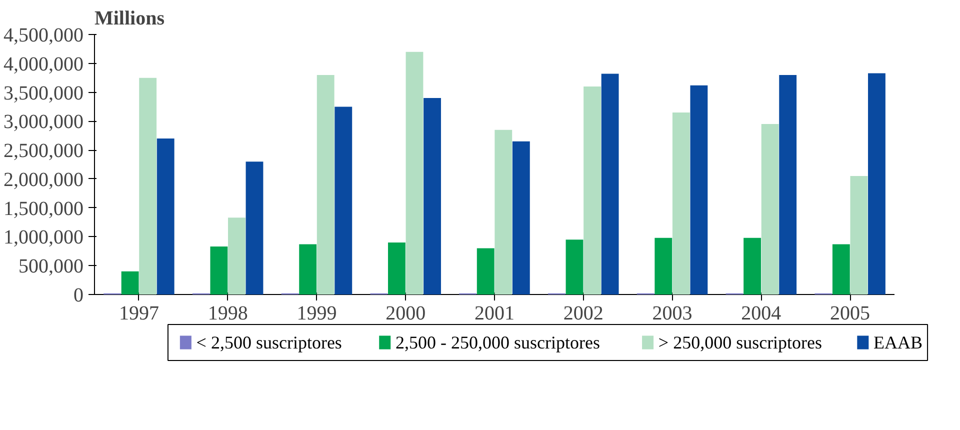  I want to click on y-tick-label: 3,000,000, so click(44, 122).